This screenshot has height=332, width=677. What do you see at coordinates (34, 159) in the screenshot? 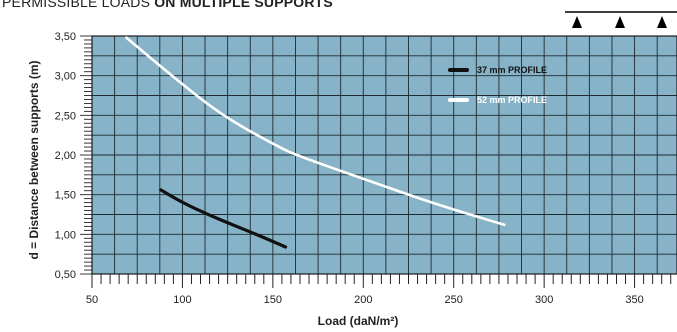
I see `y-axis-title: d = Distance between supports (m)` at bounding box center [34, 159].